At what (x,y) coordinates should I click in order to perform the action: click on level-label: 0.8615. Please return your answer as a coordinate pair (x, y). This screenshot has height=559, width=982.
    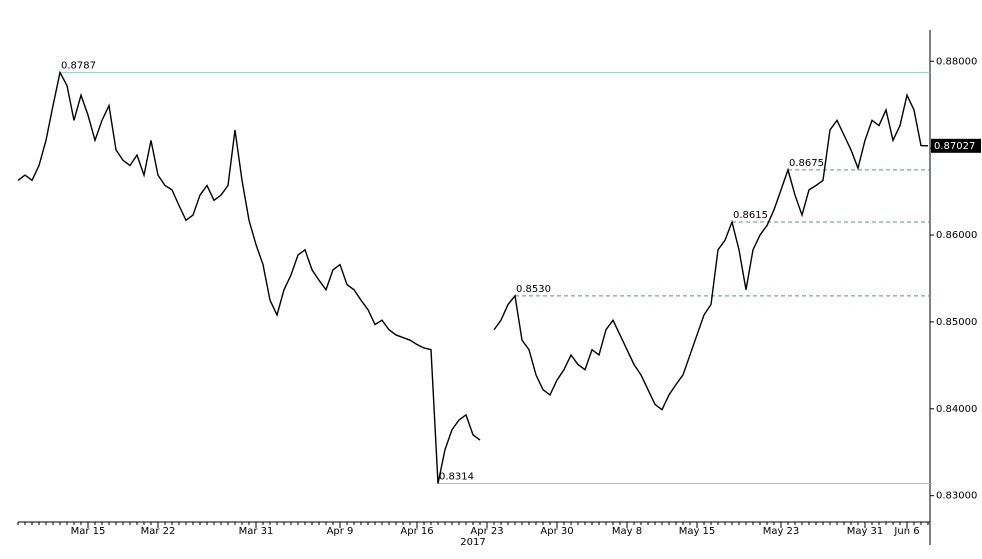
    Looking at the image, I should click on (750, 215).